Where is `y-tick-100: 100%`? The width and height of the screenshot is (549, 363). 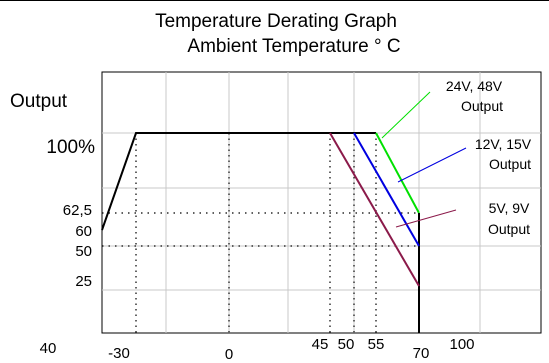
y-tick-100: 100% is located at coordinates (70, 147).